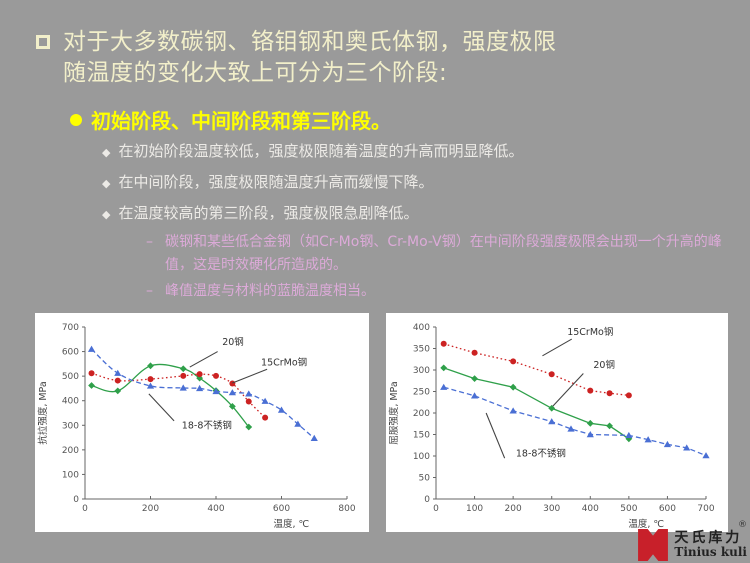 The width and height of the screenshot is (750, 563). Describe the element at coordinates (310, 42) in the screenshot. I see `title-line-1: 对于大多数碳钢、铬钼钢和奥氏体钢，强度极限` at that location.